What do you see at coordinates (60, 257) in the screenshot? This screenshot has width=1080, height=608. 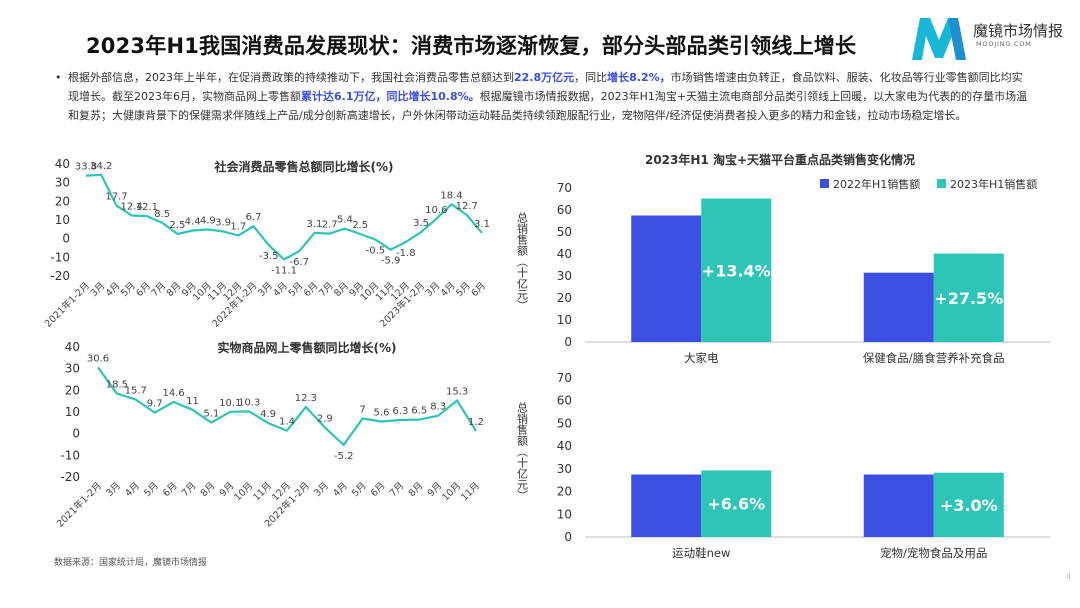 I see `retail-chart-y-tick-label: -10` at bounding box center [60, 257].